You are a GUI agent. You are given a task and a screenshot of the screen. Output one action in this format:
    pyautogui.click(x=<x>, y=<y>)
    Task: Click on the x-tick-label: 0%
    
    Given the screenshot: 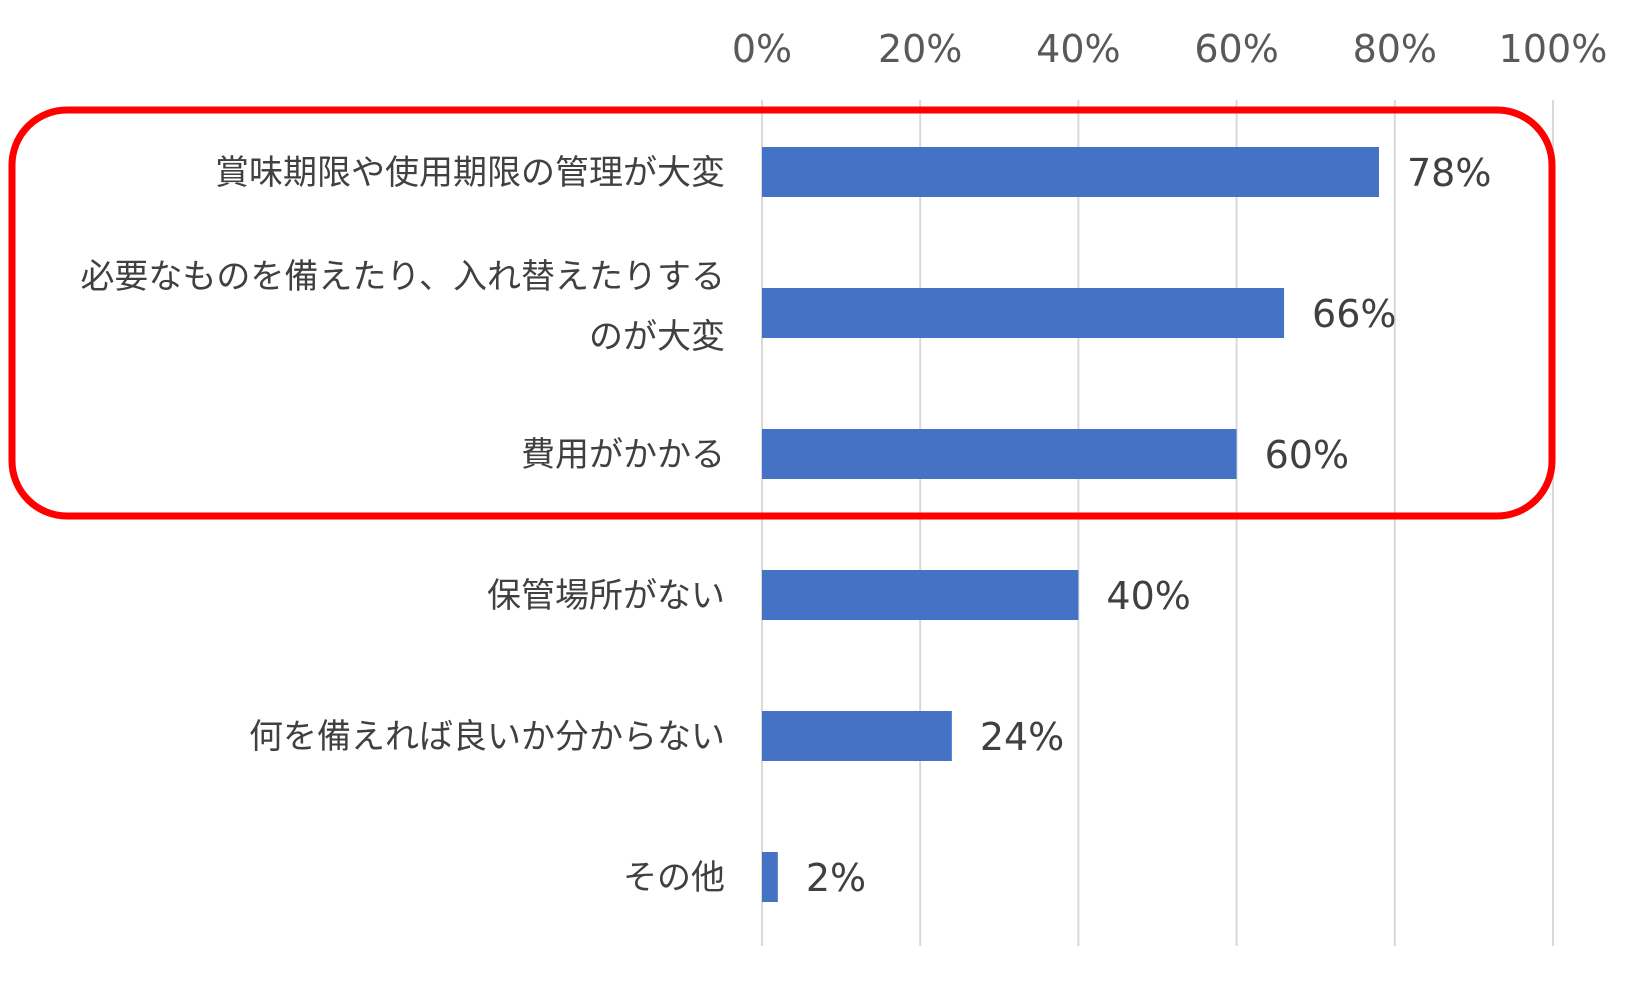 What is the action you would take?
    pyautogui.click(x=762, y=49)
    